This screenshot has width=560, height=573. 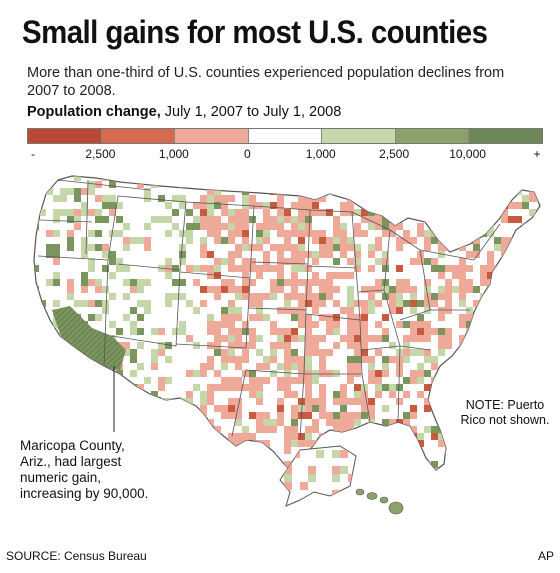 What do you see at coordinates (394, 154) in the screenshot?
I see `legend-tick-5: 2,500` at bounding box center [394, 154].